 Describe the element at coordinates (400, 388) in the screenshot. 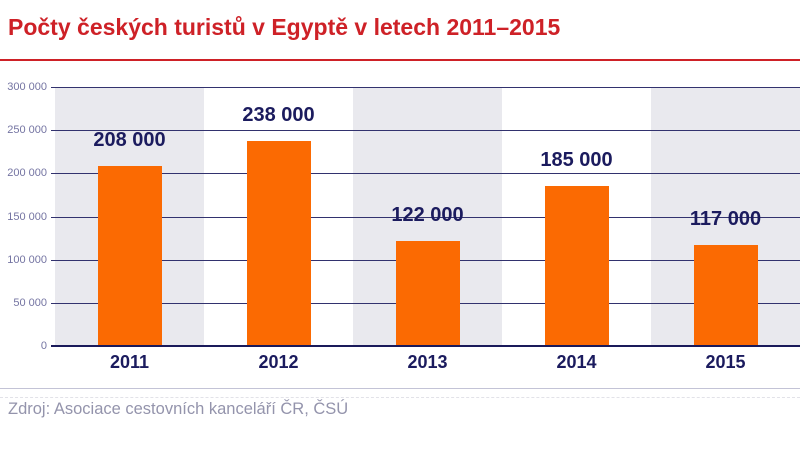

I see `source-divider` at that location.